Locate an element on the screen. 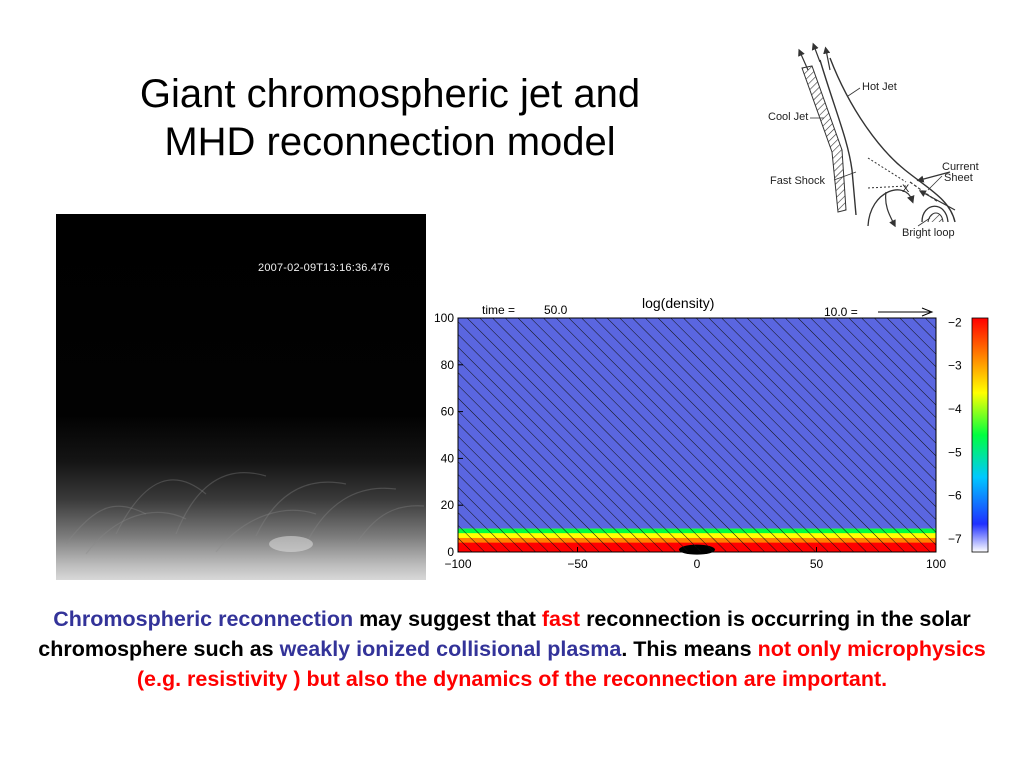 The height and width of the screenshot is (768, 1024). x-point-label: X is located at coordinates (906, 189).